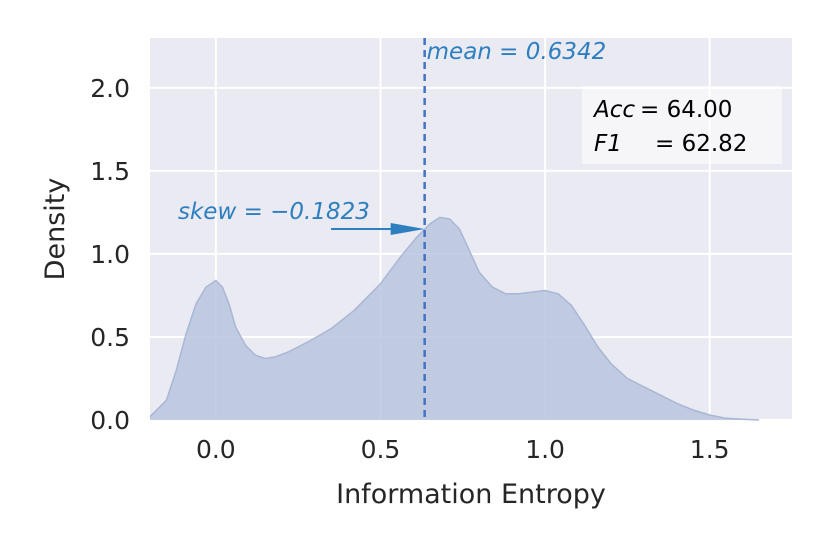 The height and width of the screenshot is (554, 830). Describe the element at coordinates (701, 144) in the screenshot. I see `f1-value: = 62.82` at that location.